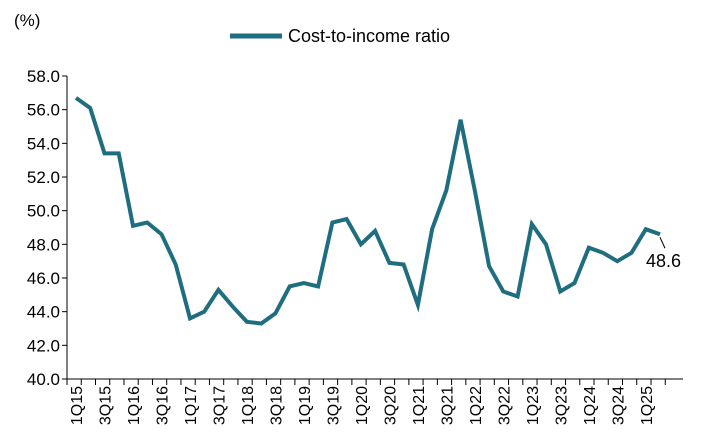  I want to click on x-tick-label: 1Q22, so click(476, 405).